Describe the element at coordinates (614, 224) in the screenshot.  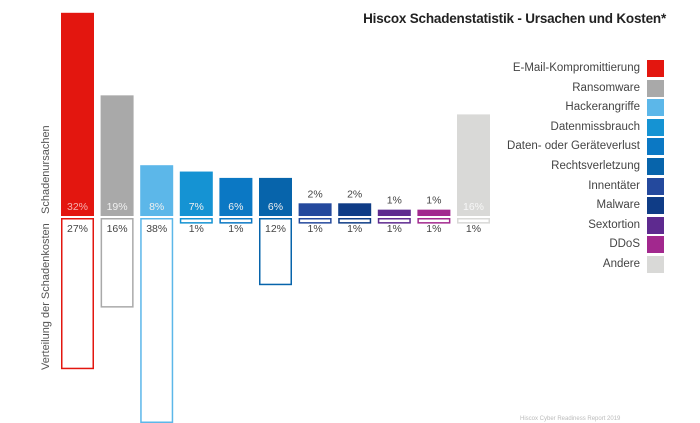
I see `legend-label: Sextortion` at that location.